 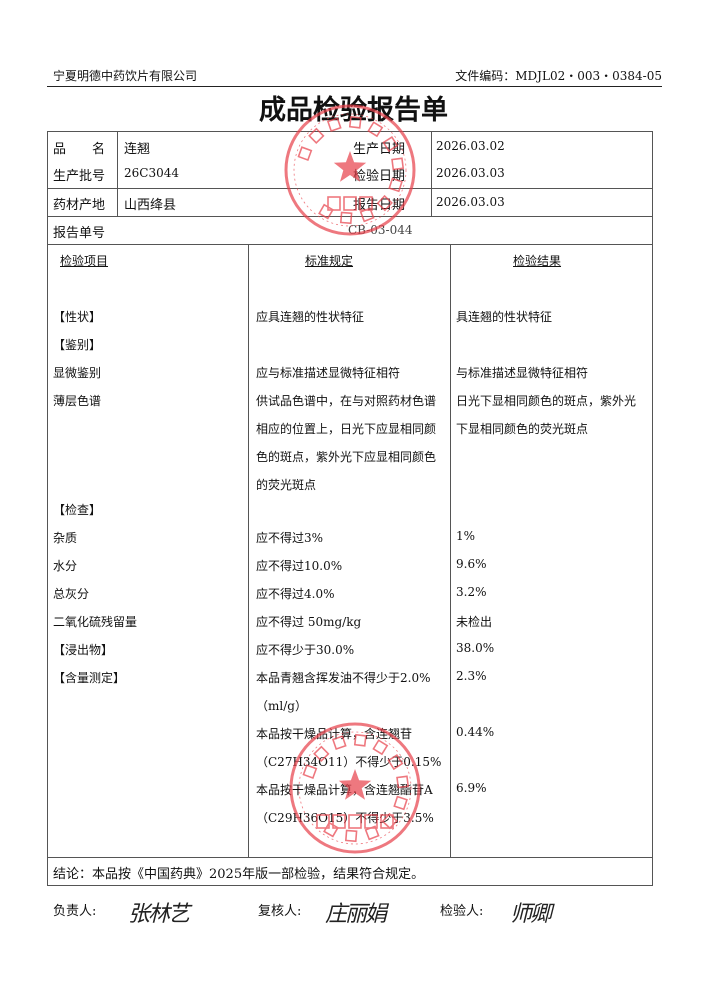 I want to click on standard-line: （C27H34O11）不得少于0.15%, so click(x=349, y=762).